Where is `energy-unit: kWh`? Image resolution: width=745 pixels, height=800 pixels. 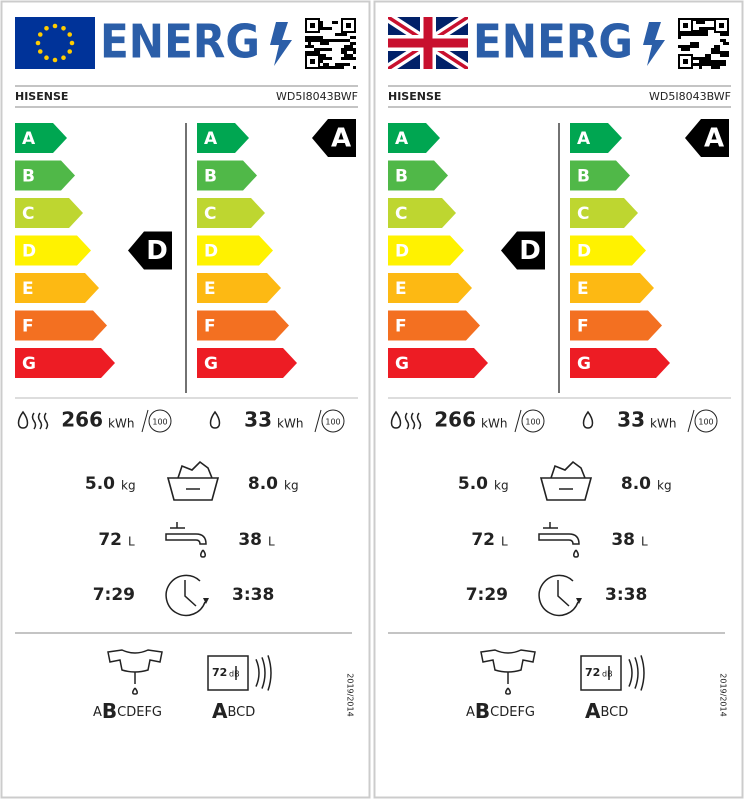
energy-unit: kWh is located at coordinates (663, 424).